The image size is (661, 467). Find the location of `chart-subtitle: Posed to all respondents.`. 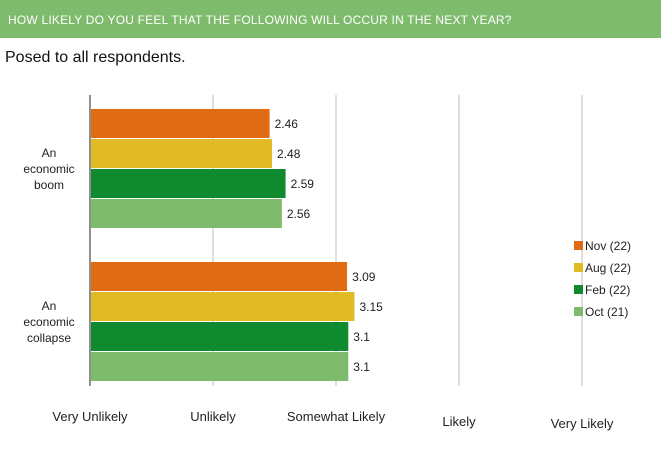

chart-subtitle: Posed to all respondents. is located at coordinates (95, 57).